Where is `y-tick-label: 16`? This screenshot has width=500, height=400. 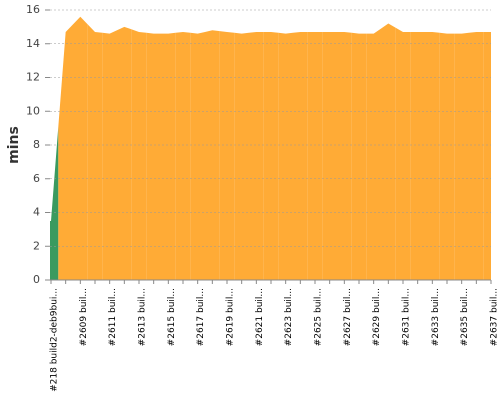
y-tick-label: 16 is located at coordinates (33, 9).